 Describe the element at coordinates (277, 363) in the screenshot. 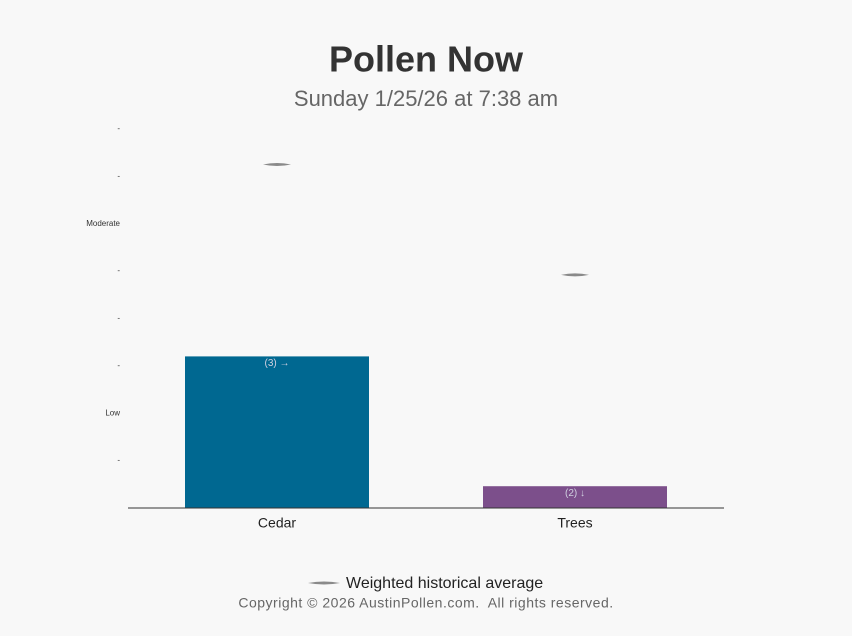

I see `bar-annotation: (3) →` at that location.